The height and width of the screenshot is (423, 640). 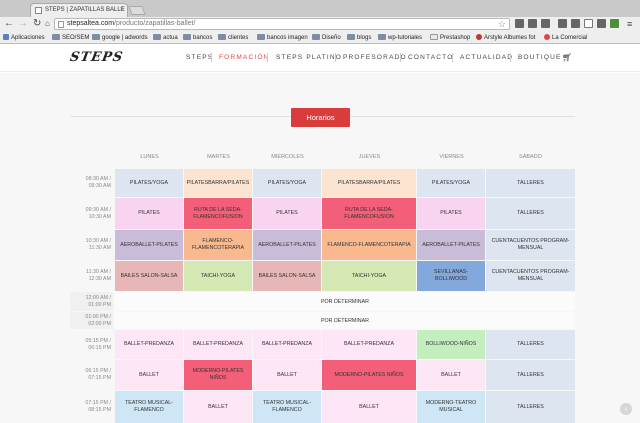 What do you see at coordinates (309, 57) in the screenshot?
I see `nav-steps-platino: STEPS PLATINO` at bounding box center [309, 57].